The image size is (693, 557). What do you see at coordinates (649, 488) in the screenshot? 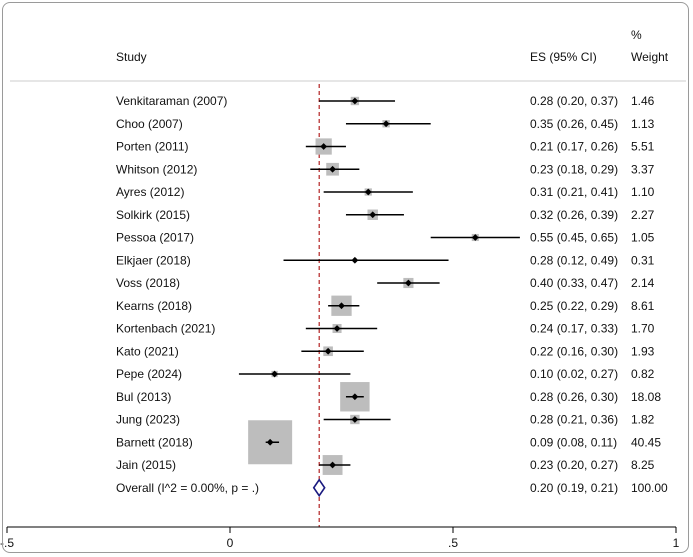
I see `overall-weight: 100.00` at bounding box center [649, 488].